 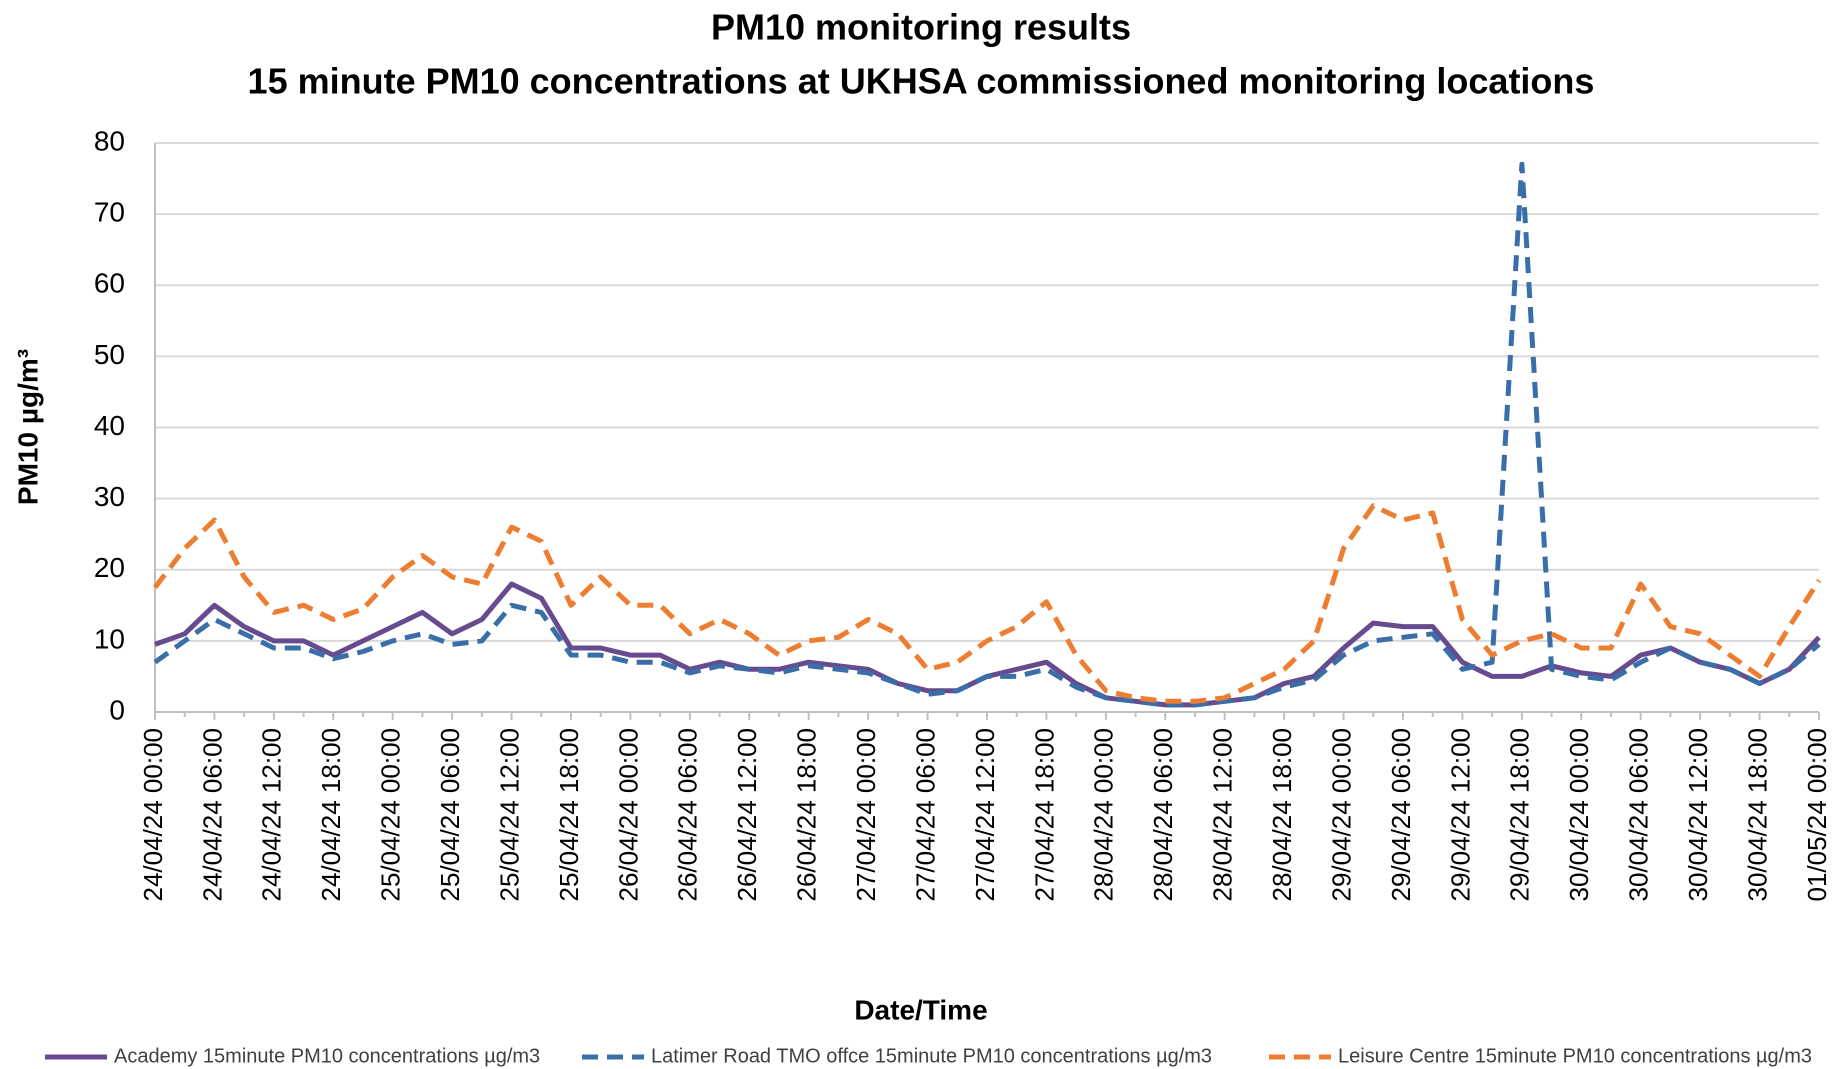 I want to click on x-tick-label: 24/04/24 18:00, so click(x=331, y=815).